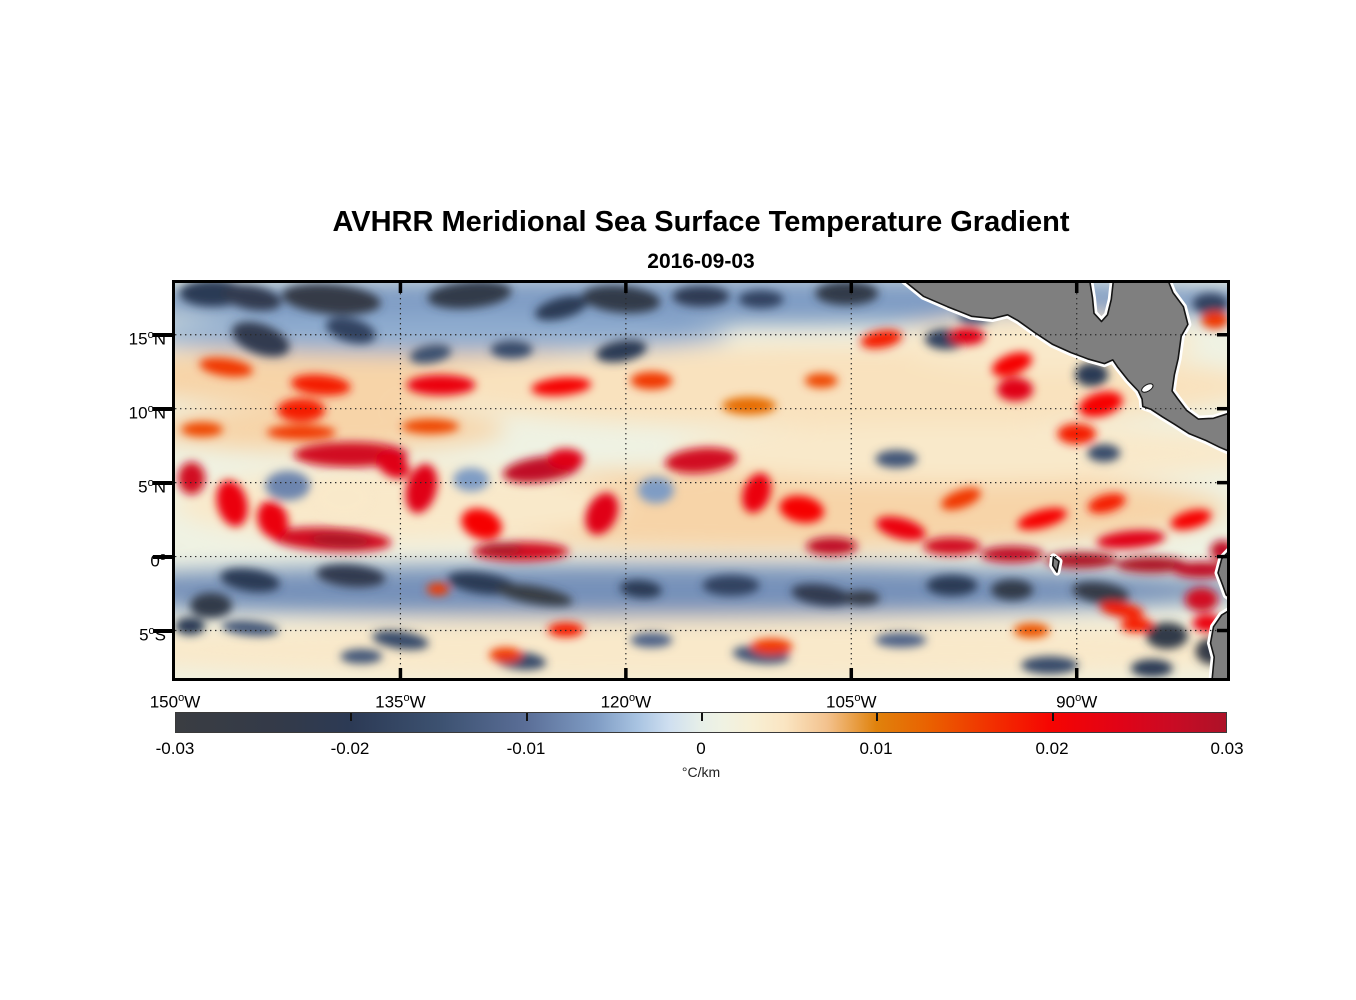 The width and height of the screenshot is (1356, 1000). What do you see at coordinates (876, 748) in the screenshot?
I see `colorbar-tick-label: 0.01` at bounding box center [876, 748].